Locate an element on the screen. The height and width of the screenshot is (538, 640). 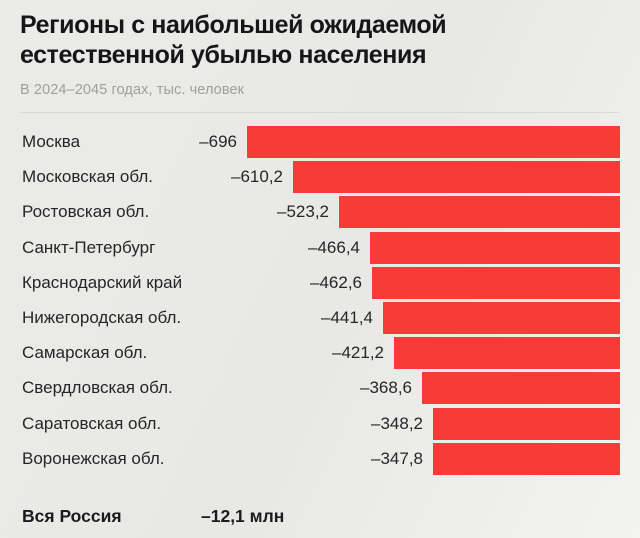
chart-row: Санкт-Петербург –466,4 is located at coordinates (320, 247).